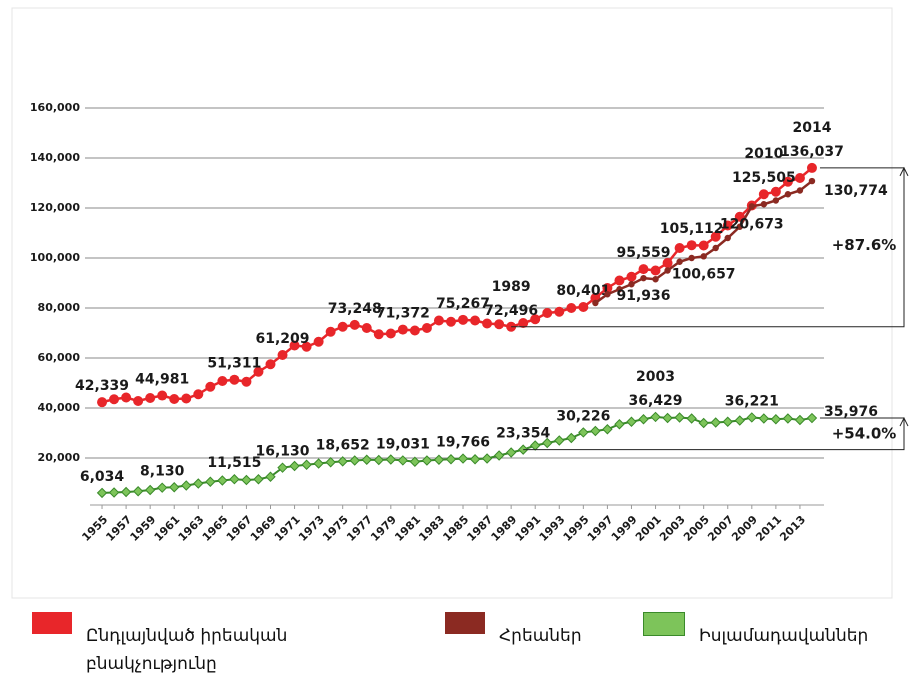 This screenshot has height=682, width=909. What do you see at coordinates (59, 407) in the screenshot?
I see `y-tick-label: 40,000` at bounding box center [59, 407].